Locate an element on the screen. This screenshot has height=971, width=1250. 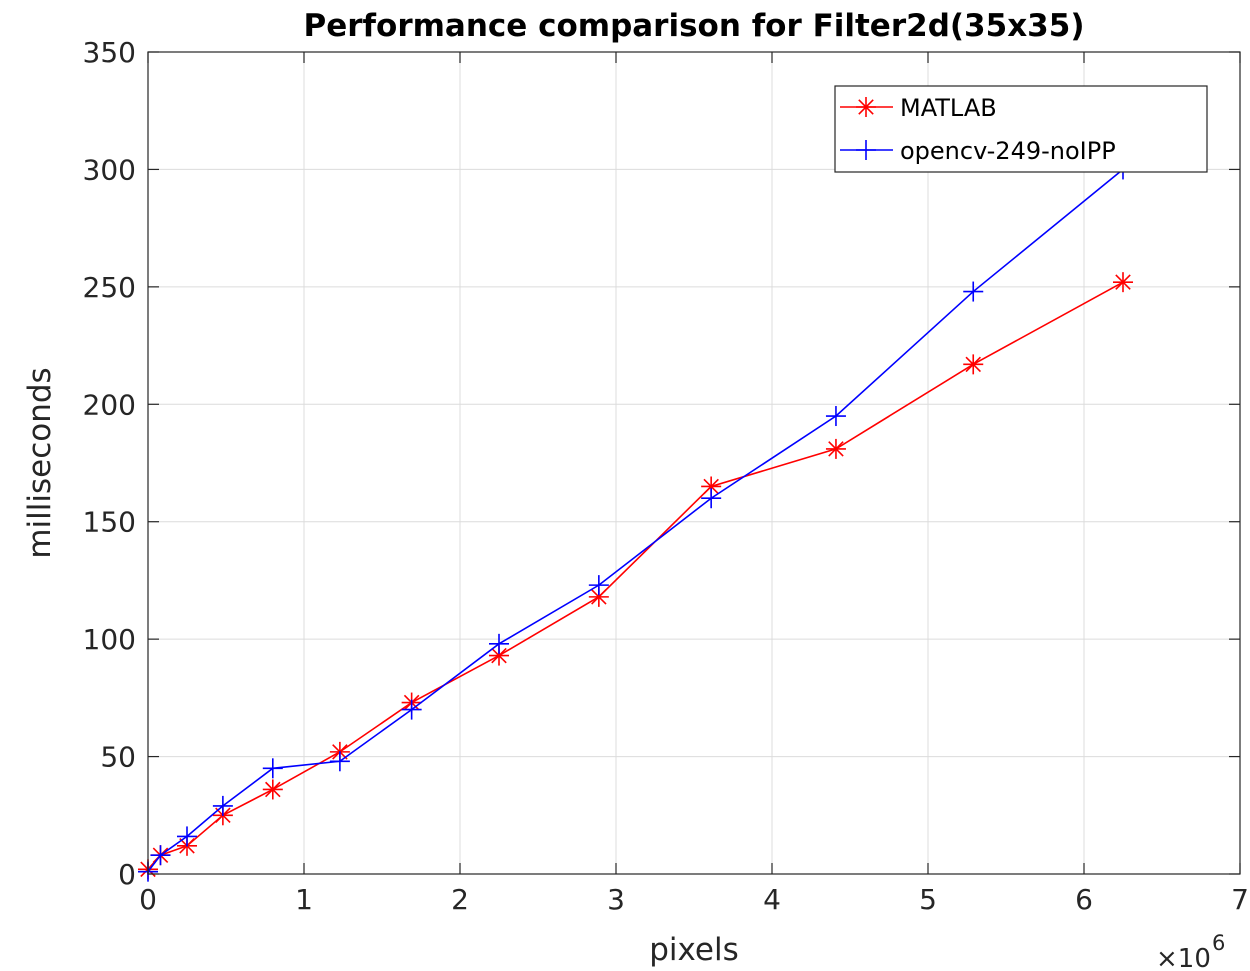
y-tick-label: 250 is located at coordinates (109, 287).